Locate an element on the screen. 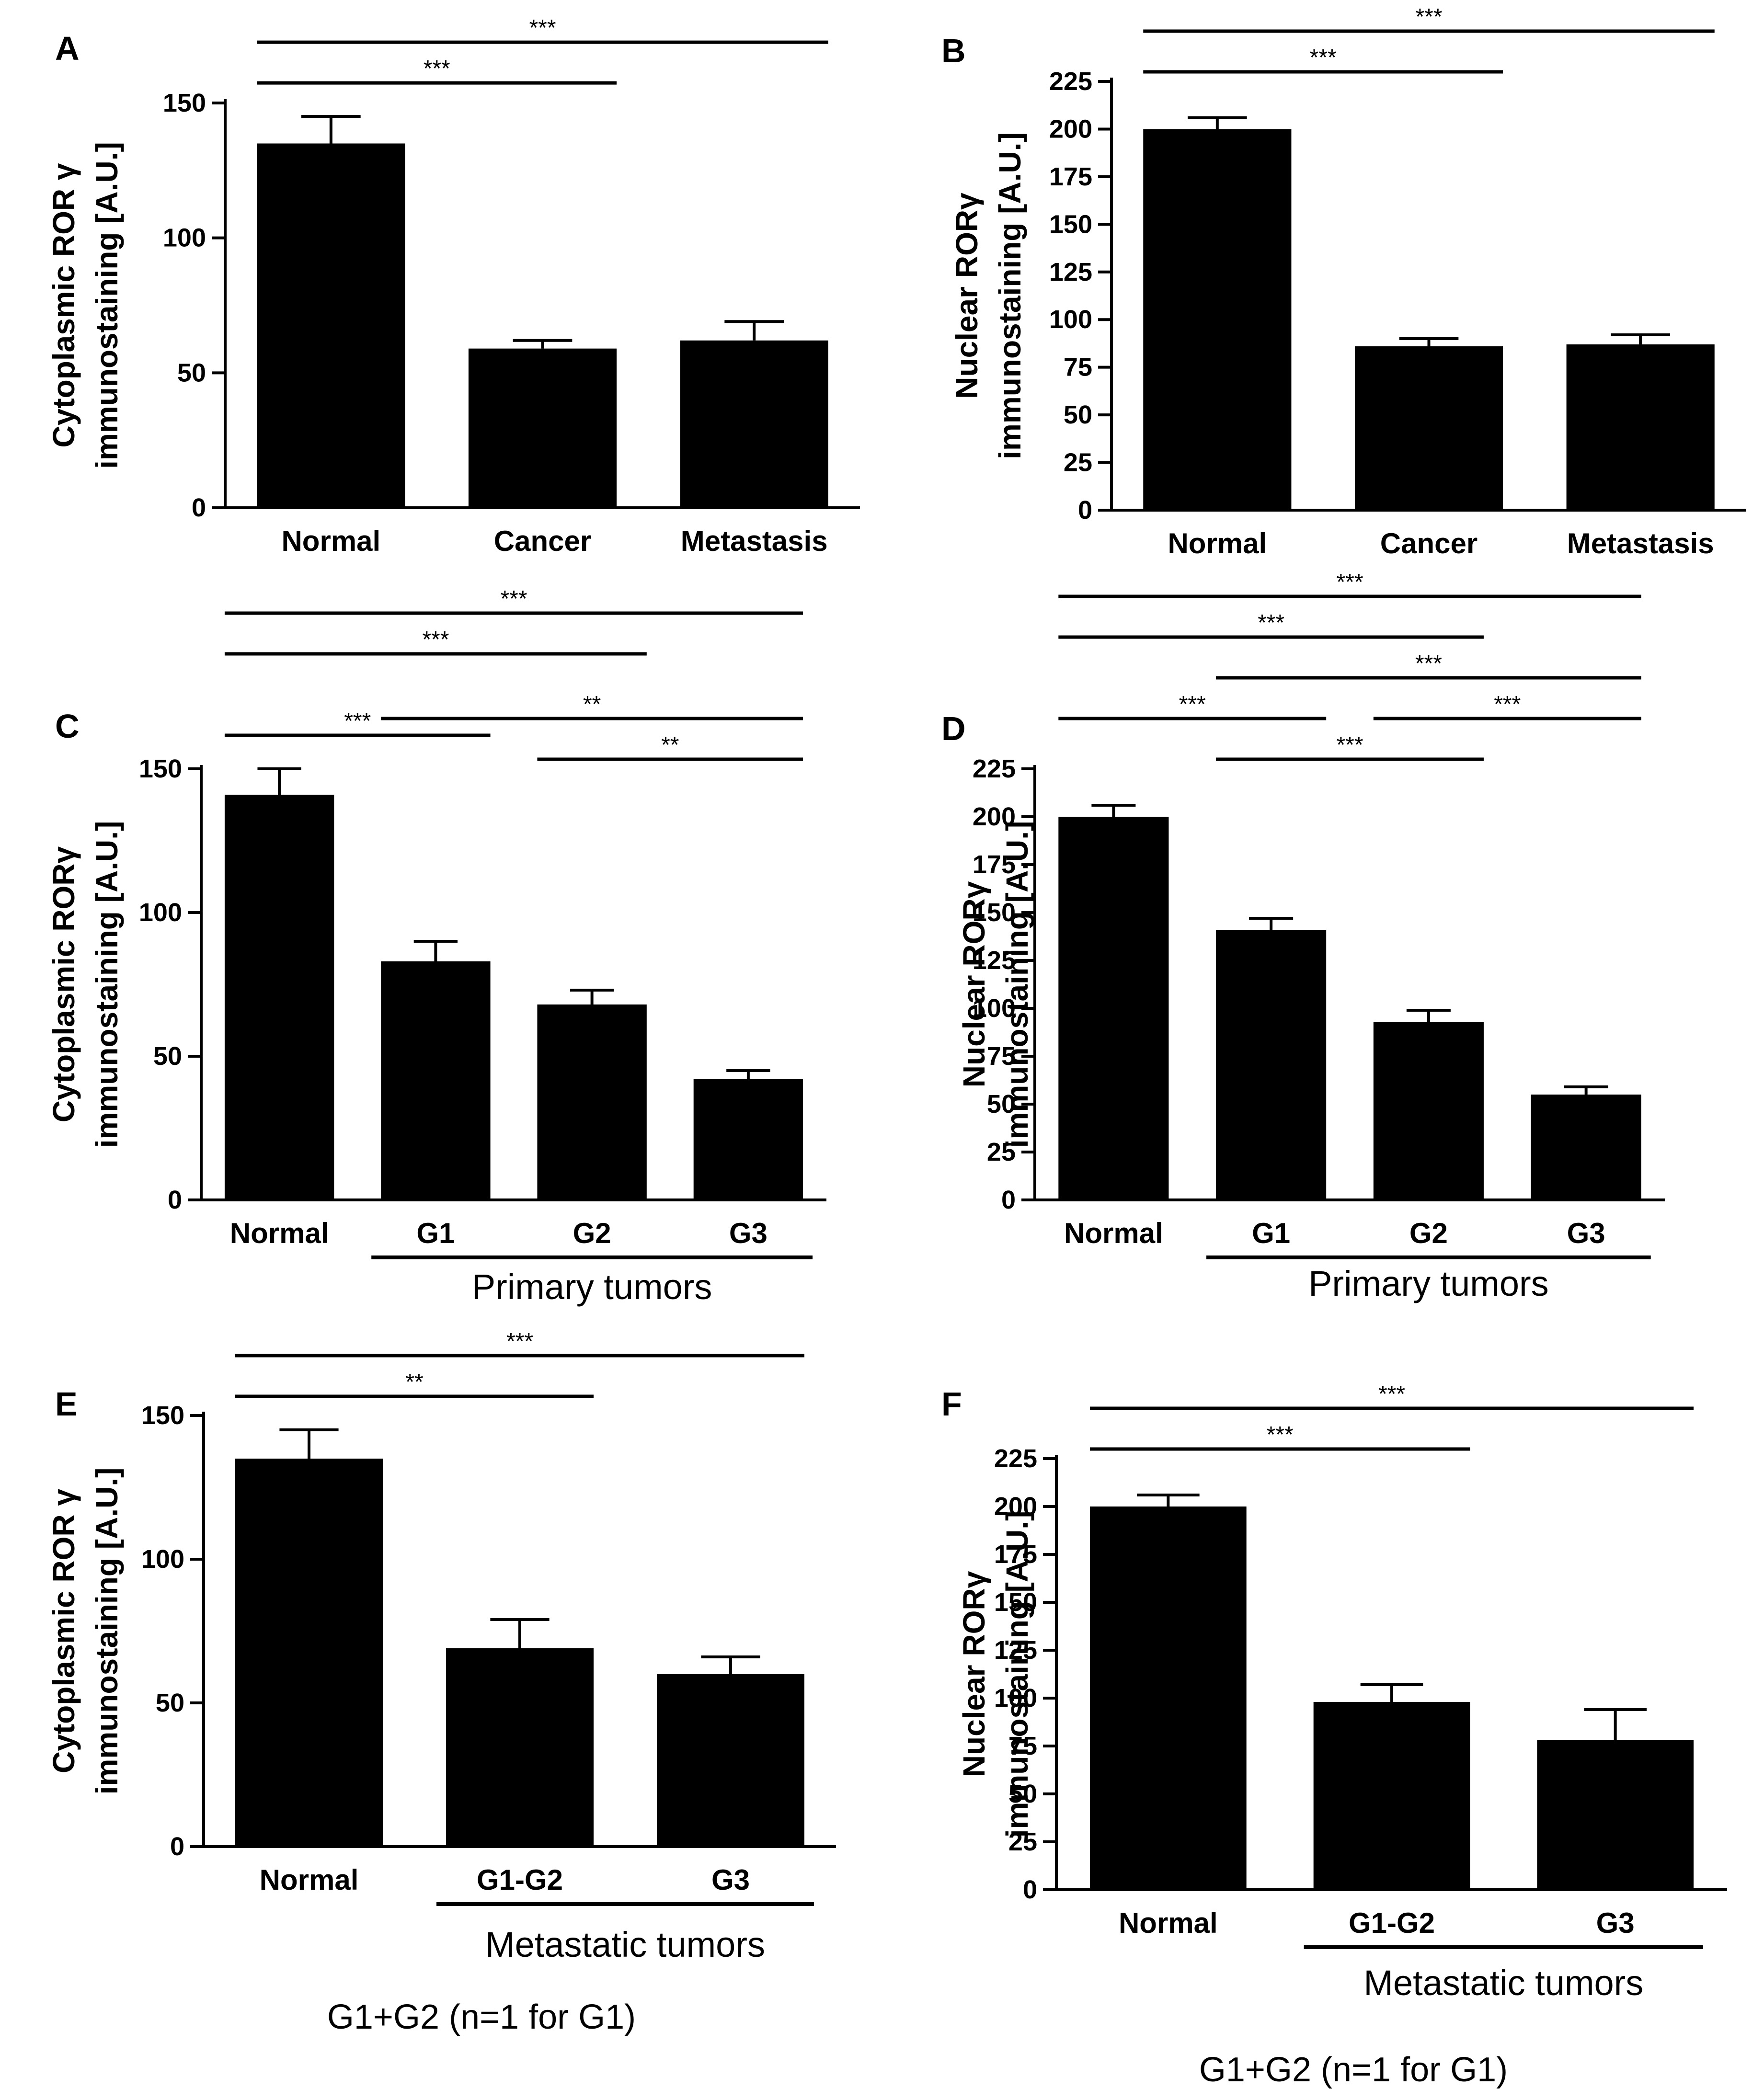 This screenshot has width=1764, height=2100. panel-label: C is located at coordinates (67, 726).